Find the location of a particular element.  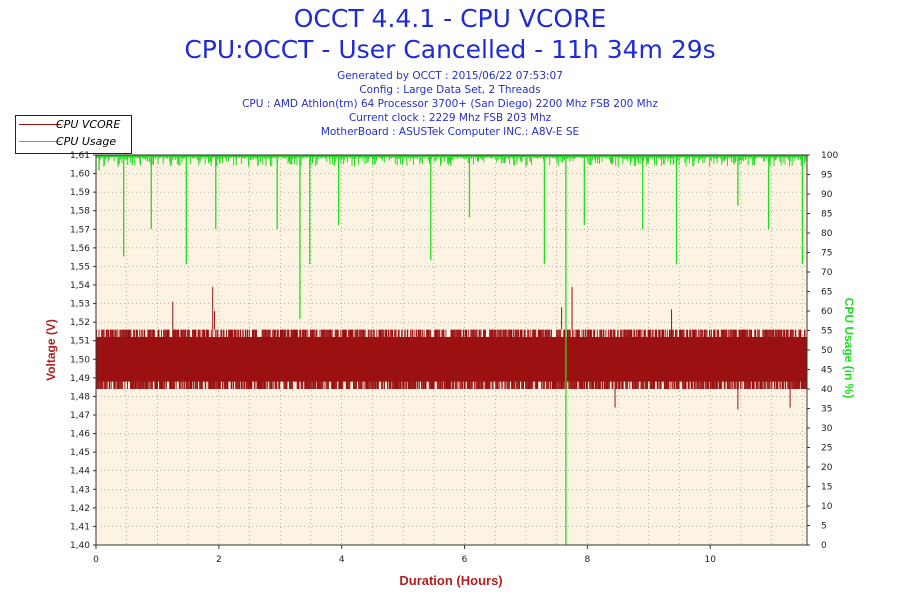

y2-tick-label: 75 is located at coordinates (826, 254).